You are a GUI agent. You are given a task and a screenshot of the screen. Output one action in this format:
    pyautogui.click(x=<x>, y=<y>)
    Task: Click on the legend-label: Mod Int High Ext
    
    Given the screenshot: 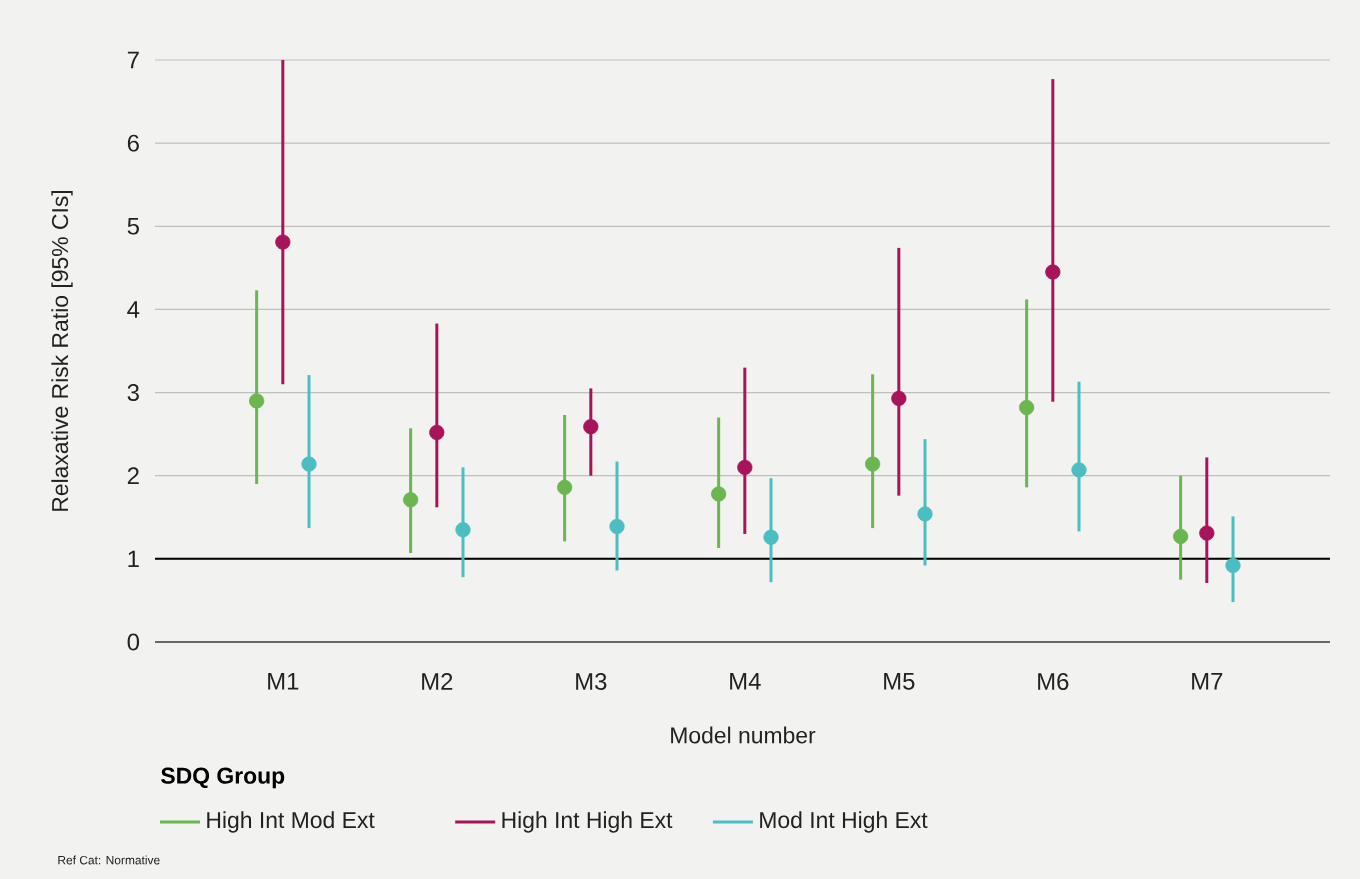 What is the action you would take?
    pyautogui.click(x=844, y=822)
    